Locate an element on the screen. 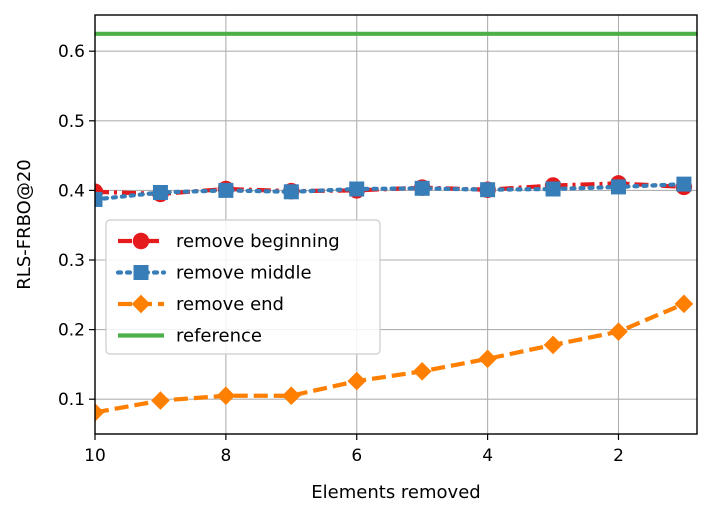 Image resolution: width=714 pixels, height=517 pixels. legend-box is located at coordinates (243, 287).